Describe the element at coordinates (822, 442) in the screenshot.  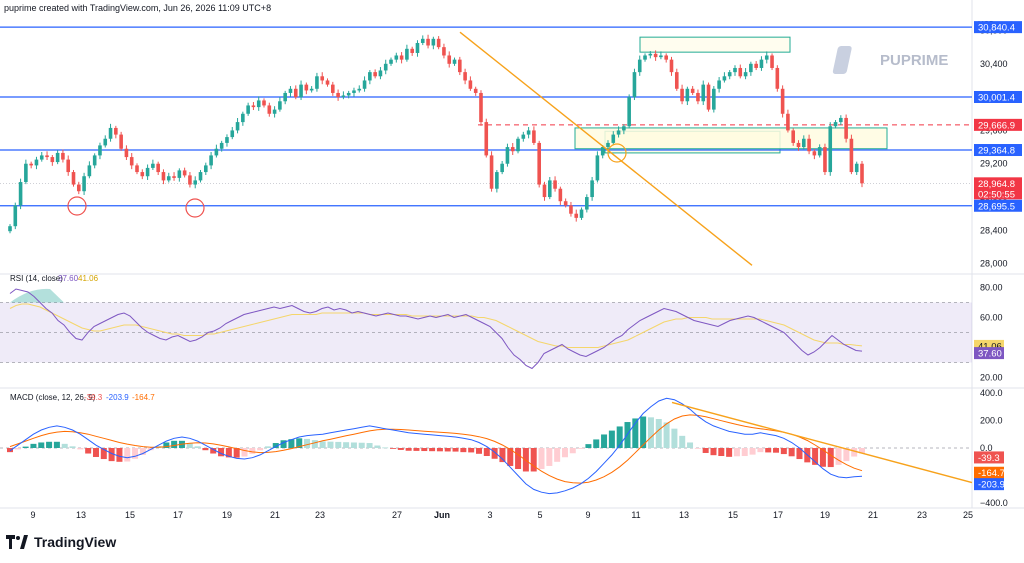
I see `macd-trendline` at that location.